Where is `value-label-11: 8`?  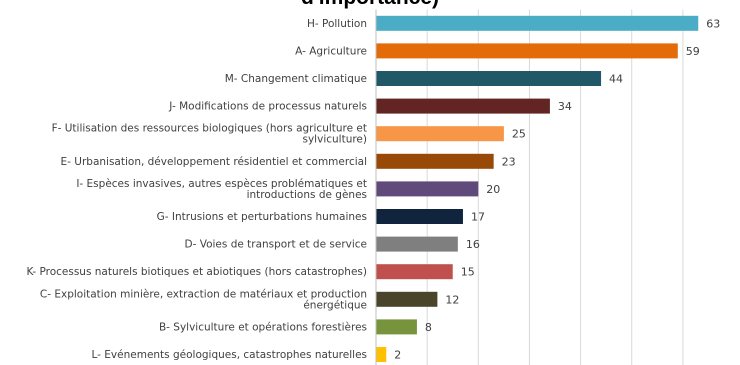
value-label-11: 8 is located at coordinates (428, 327).